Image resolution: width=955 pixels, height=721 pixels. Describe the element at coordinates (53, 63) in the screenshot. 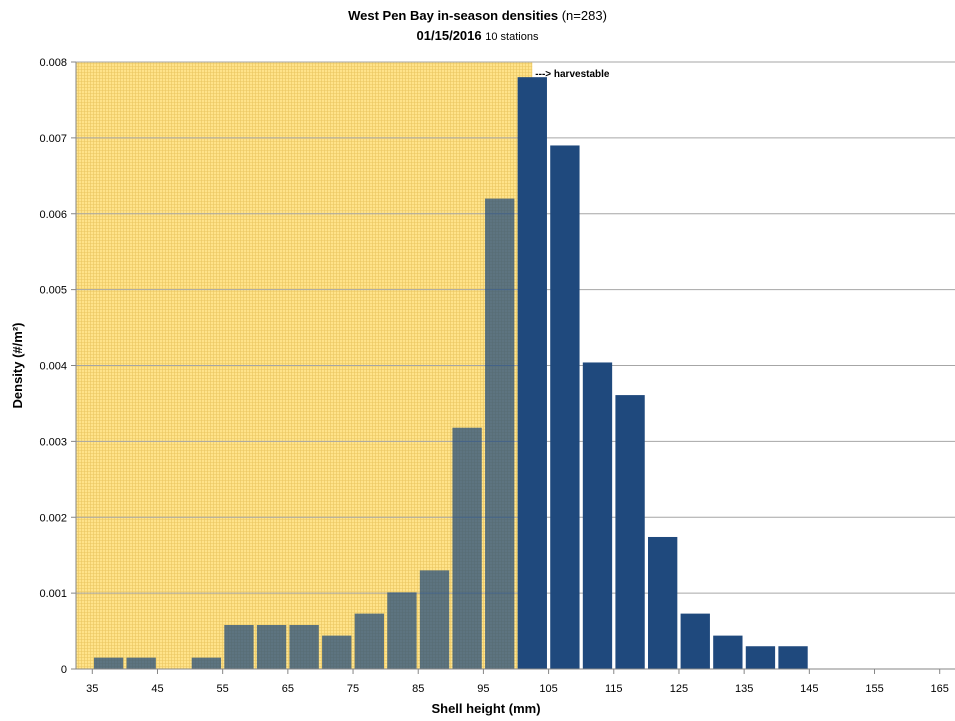

I see `y-tick-label: 0.008` at that location.